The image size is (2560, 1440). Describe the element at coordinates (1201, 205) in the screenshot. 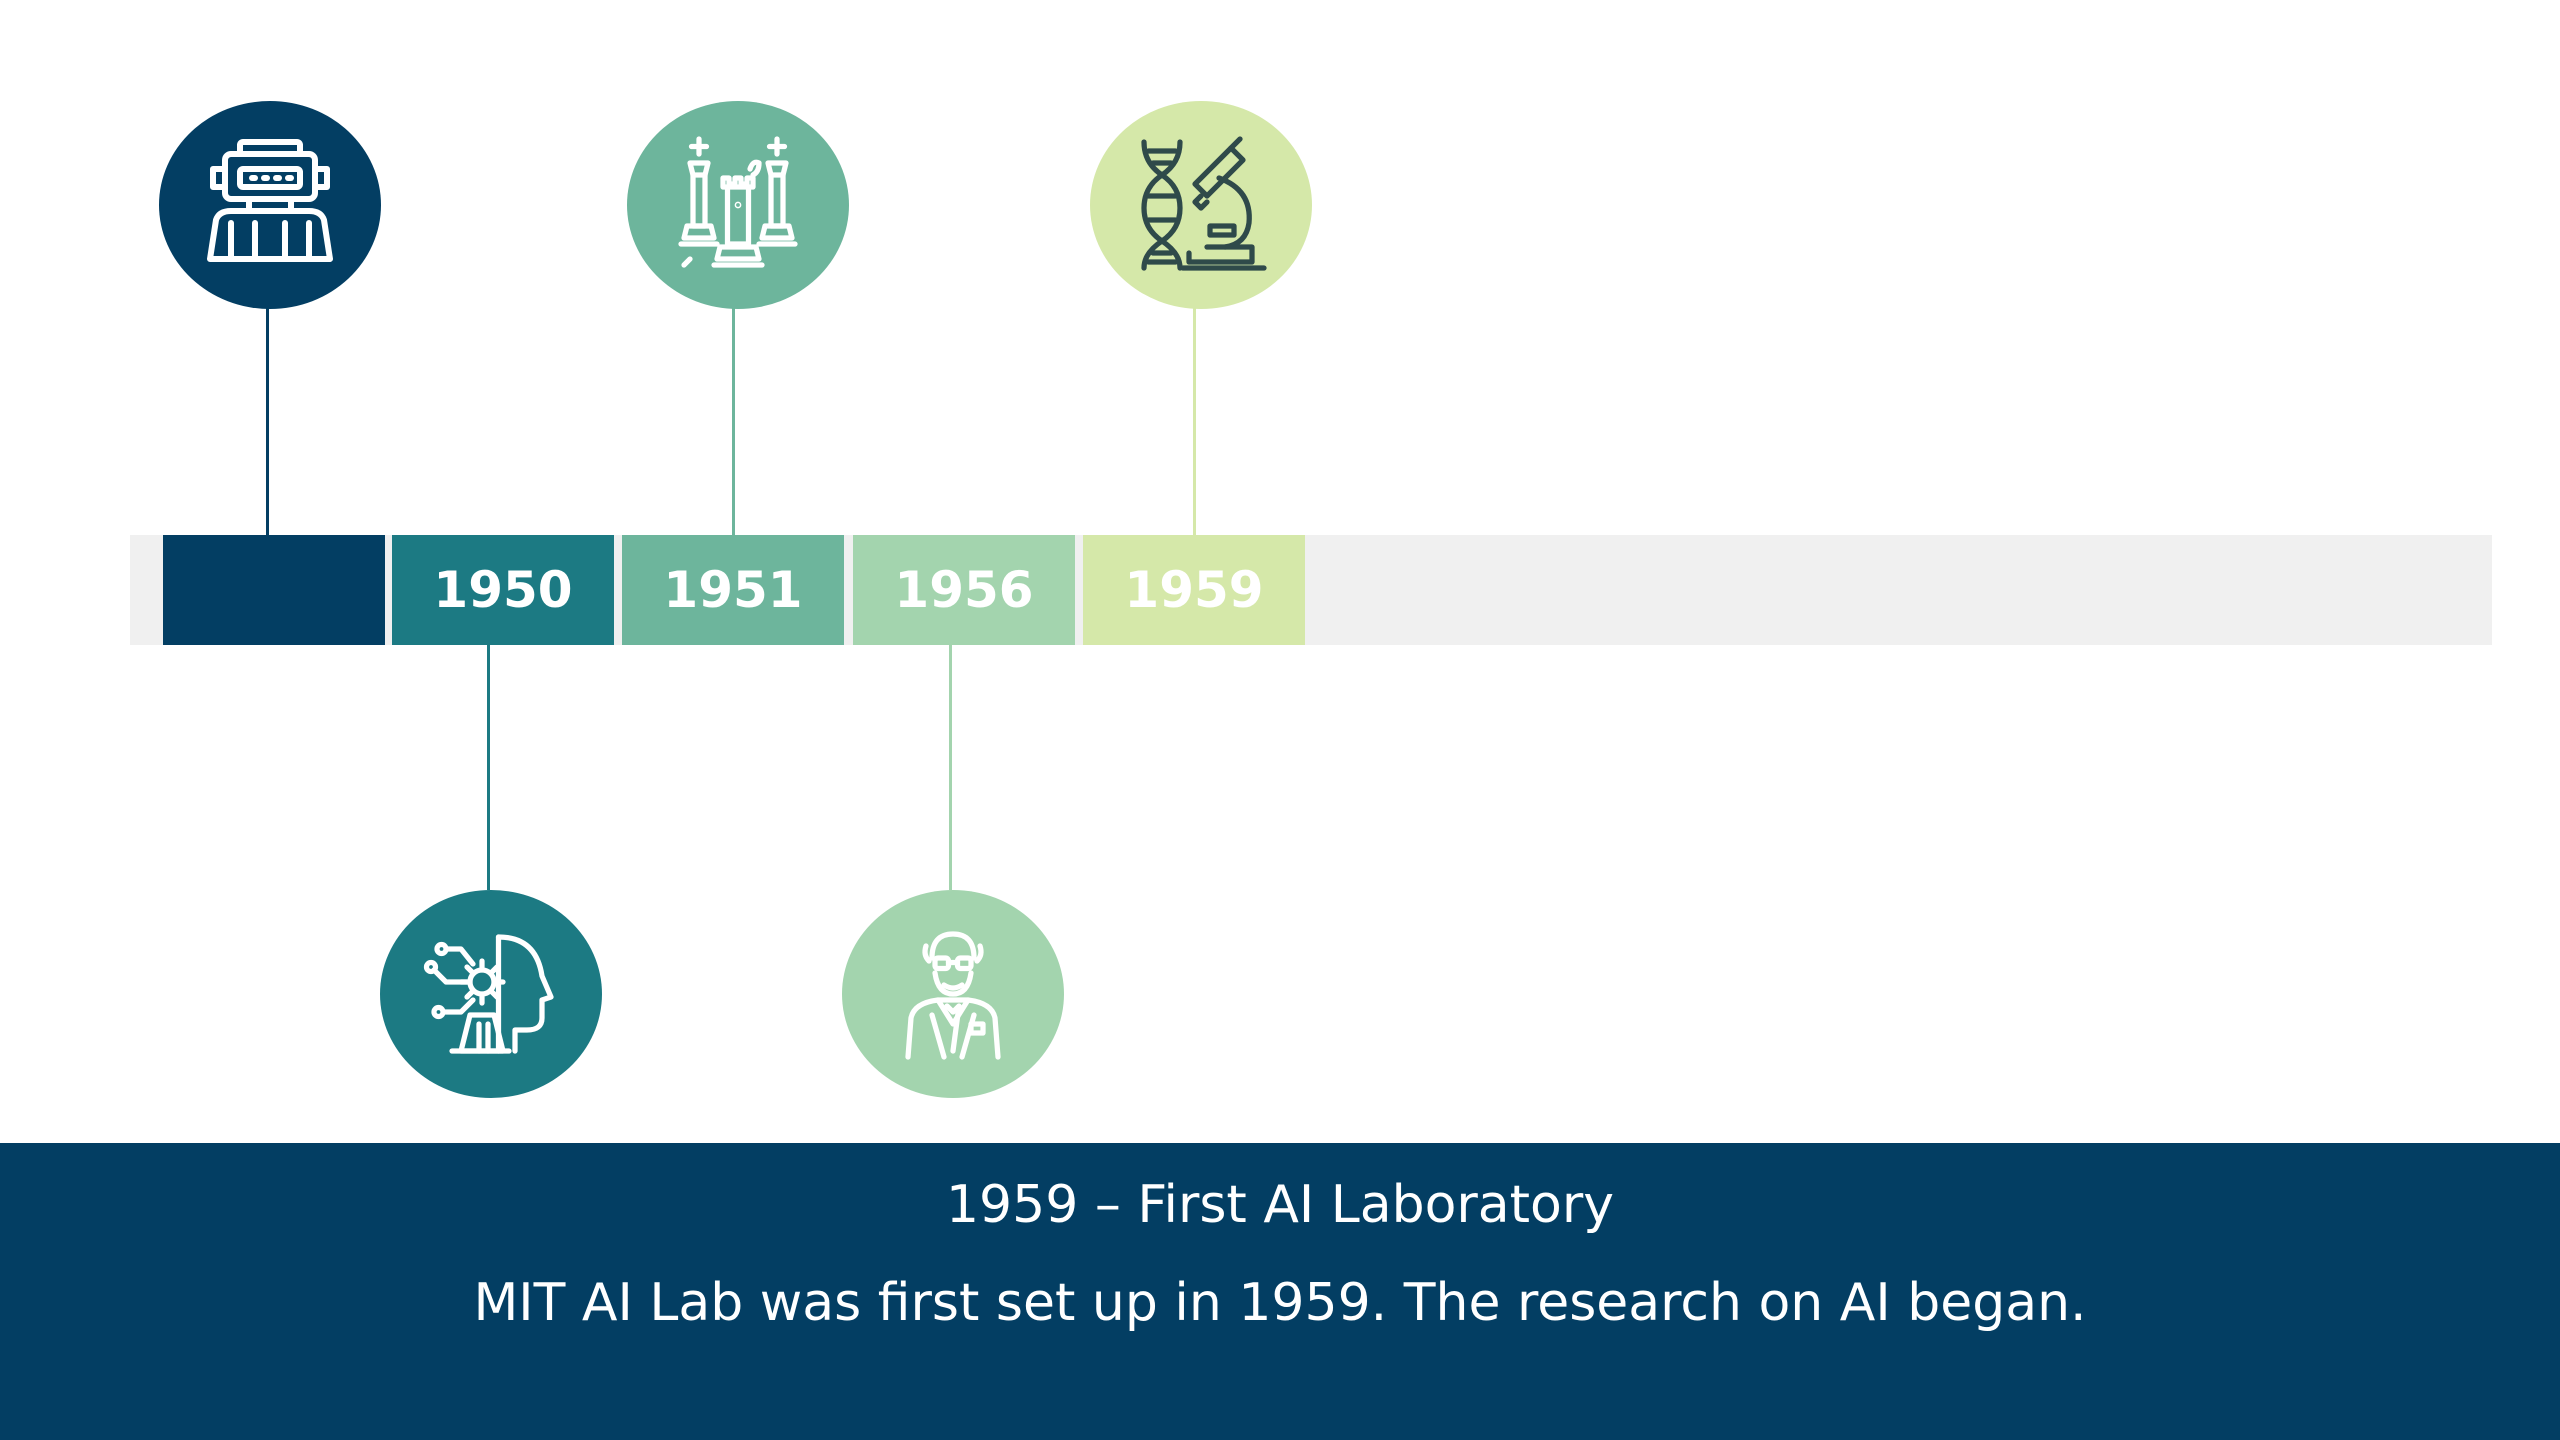

I see `dna-microscope-icon` at that location.